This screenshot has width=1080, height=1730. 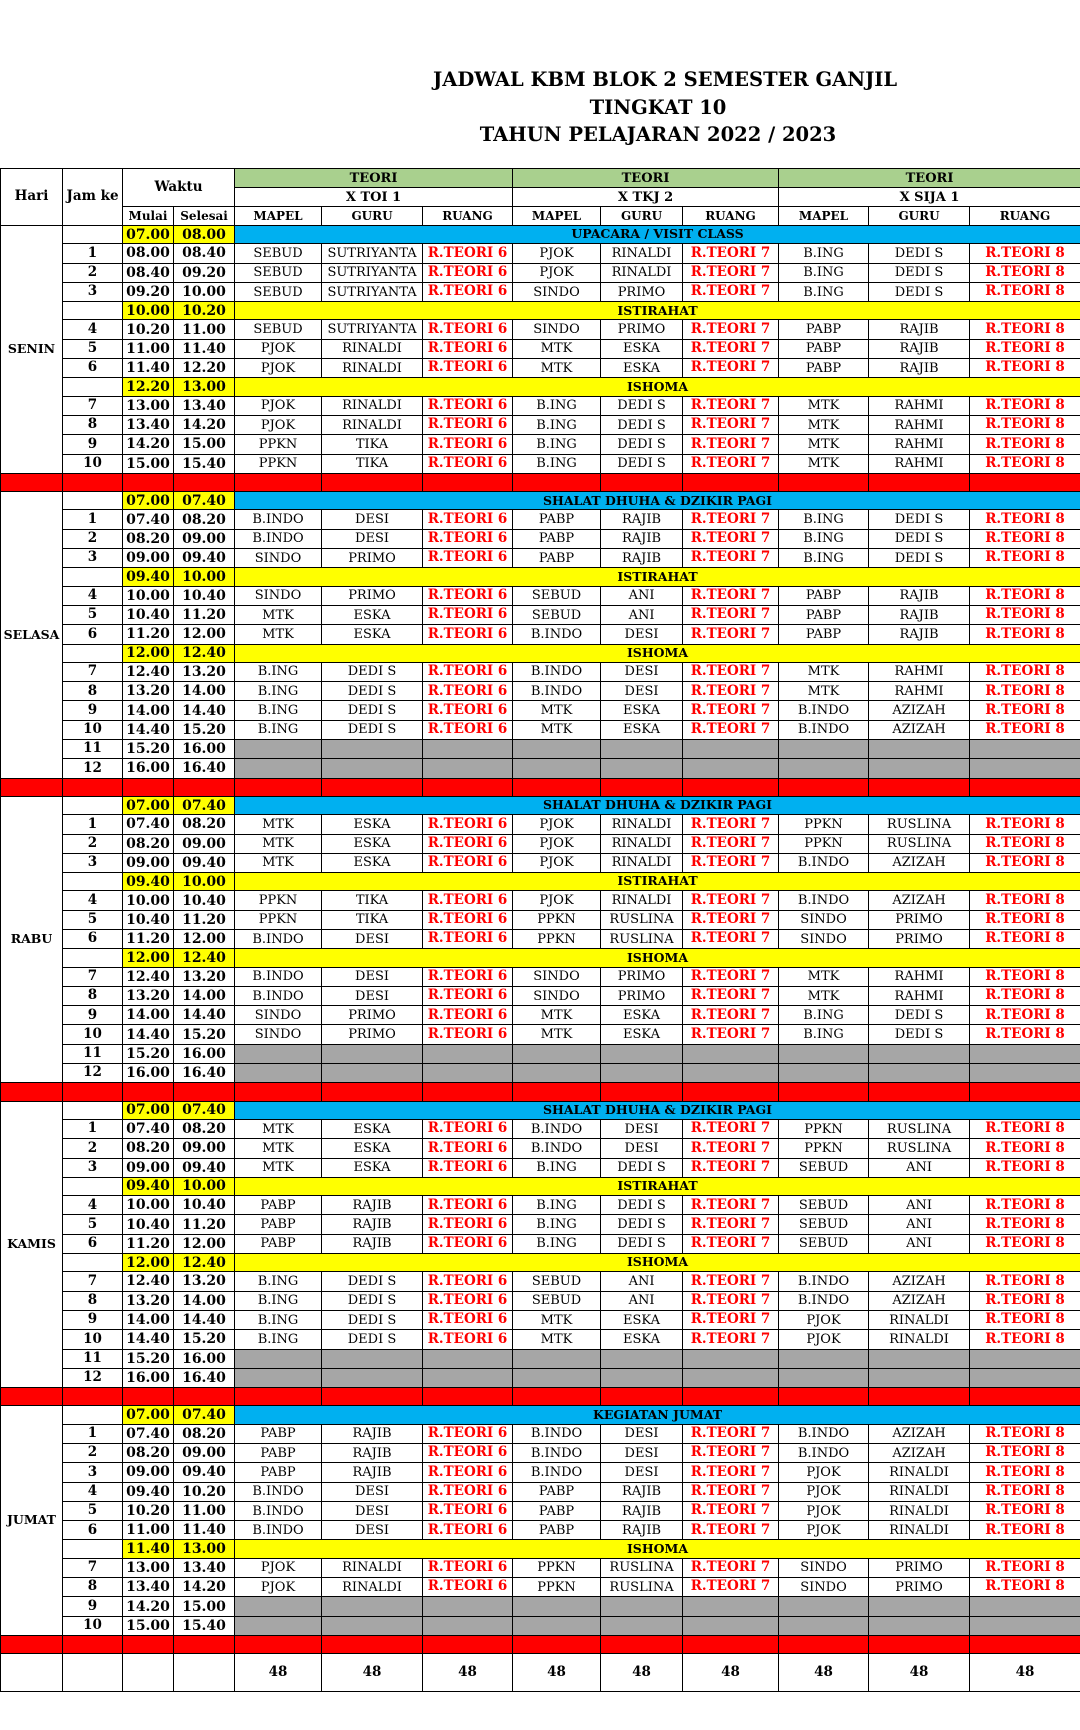 What do you see at coordinates (178, 187) in the screenshot?
I see `header-waktu: Waktu` at bounding box center [178, 187].